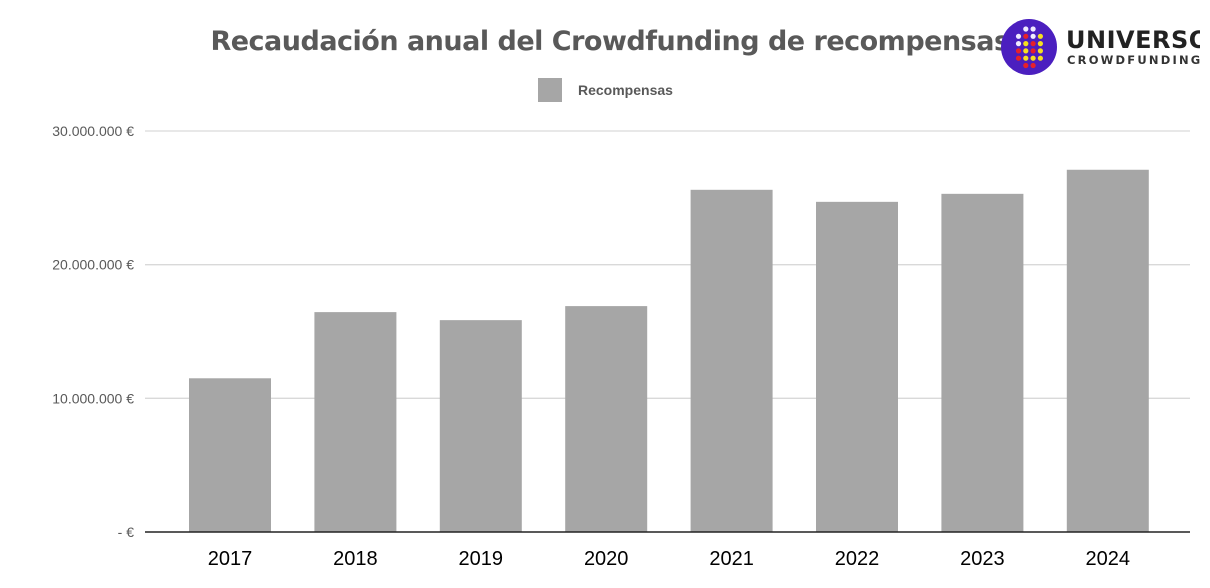 This screenshot has width=1210, height=588. Describe the element at coordinates (1133, 60) in the screenshot. I see `svg-text: CROWDFUNDING` at that location.